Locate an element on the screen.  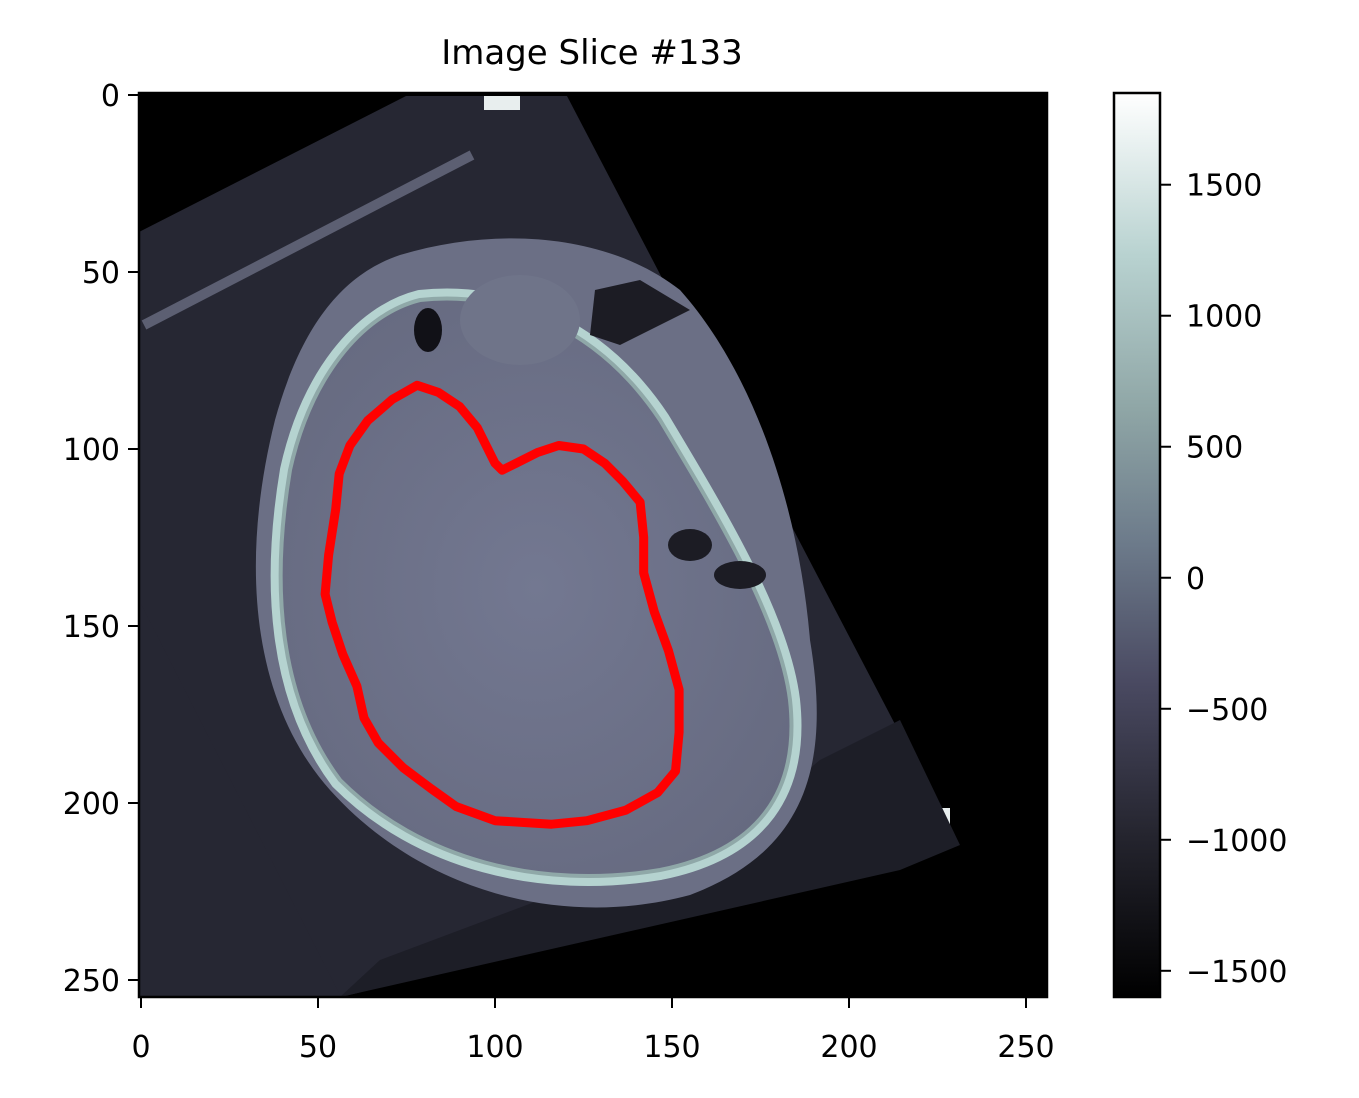
x-tick-label: 50 is located at coordinates (318, 1047).